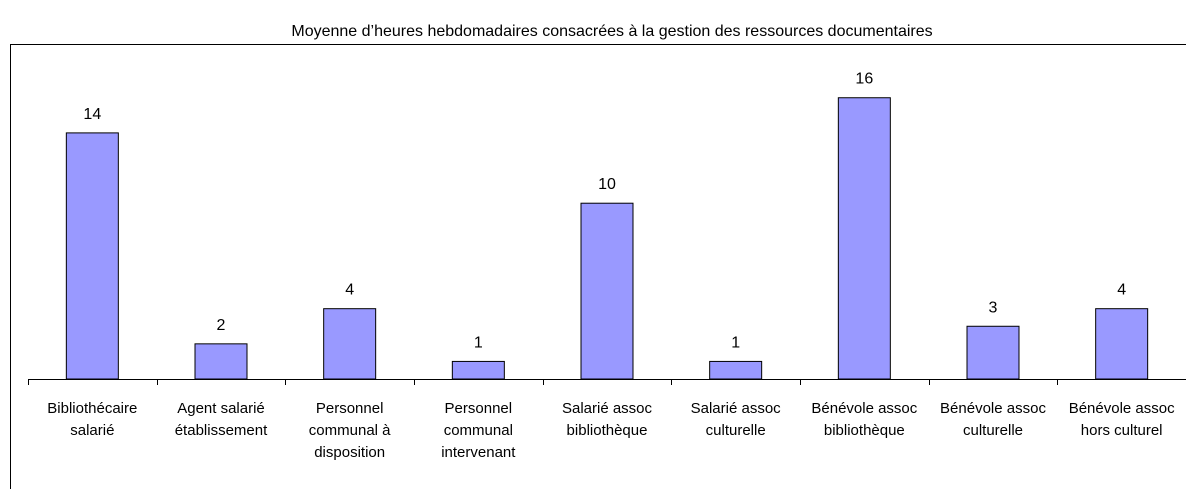 The width and height of the screenshot is (1186, 489). I want to click on data-label: 16, so click(864, 79).